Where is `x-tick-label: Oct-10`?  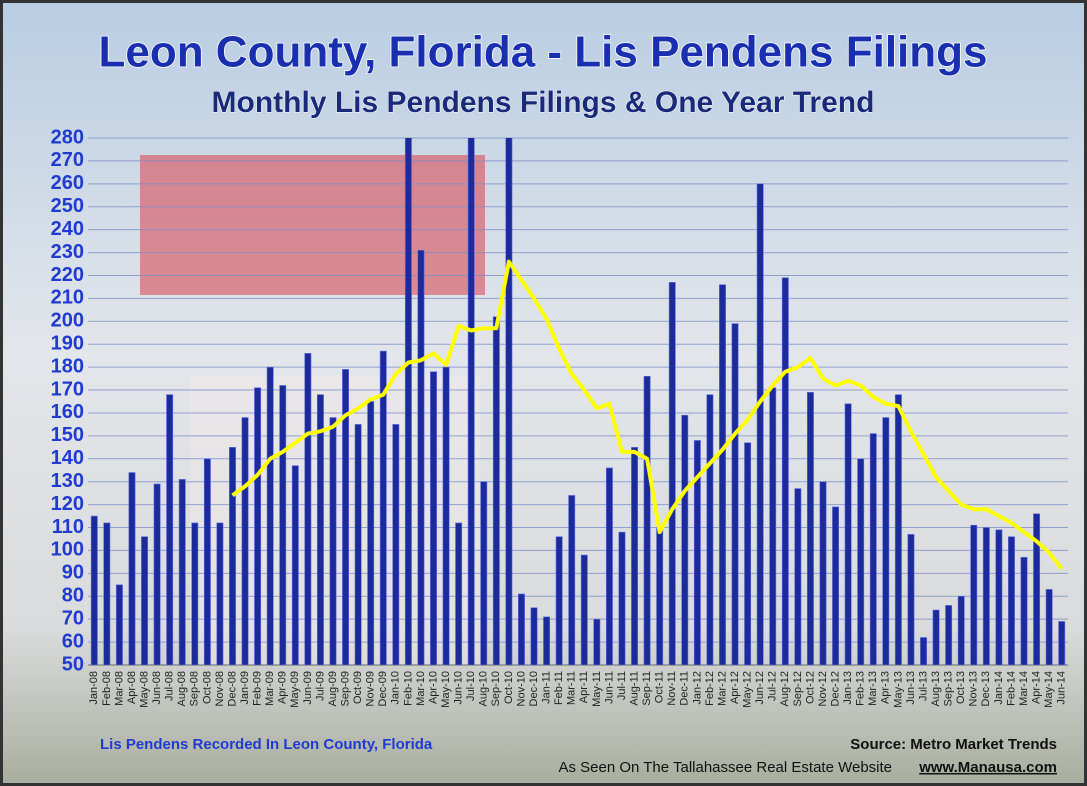
x-tick-label: Oct-10 is located at coordinates (509, 687).